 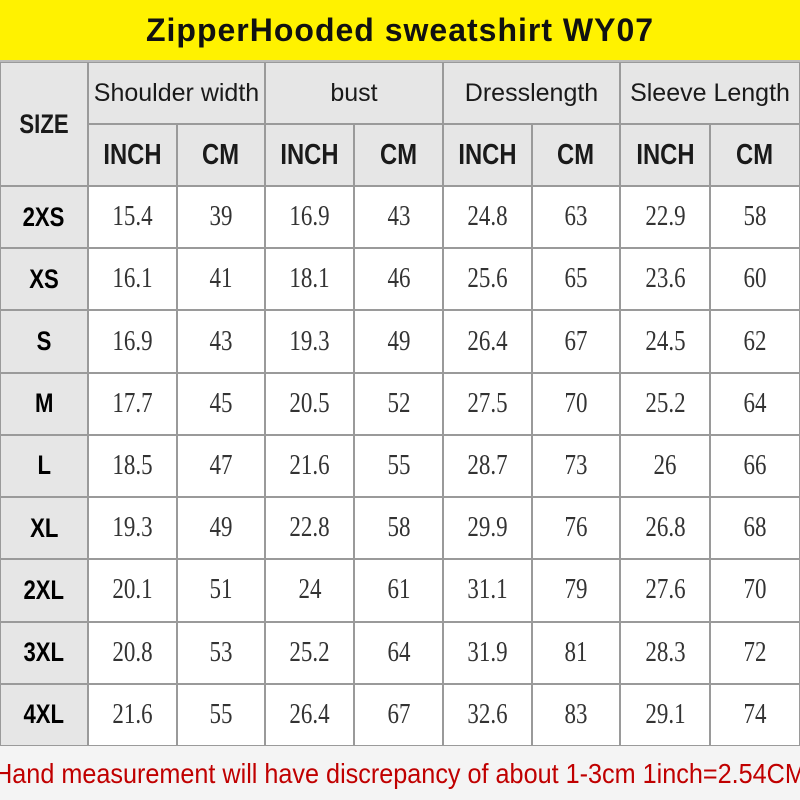 I want to click on measurement-text: 61, so click(x=398, y=590).